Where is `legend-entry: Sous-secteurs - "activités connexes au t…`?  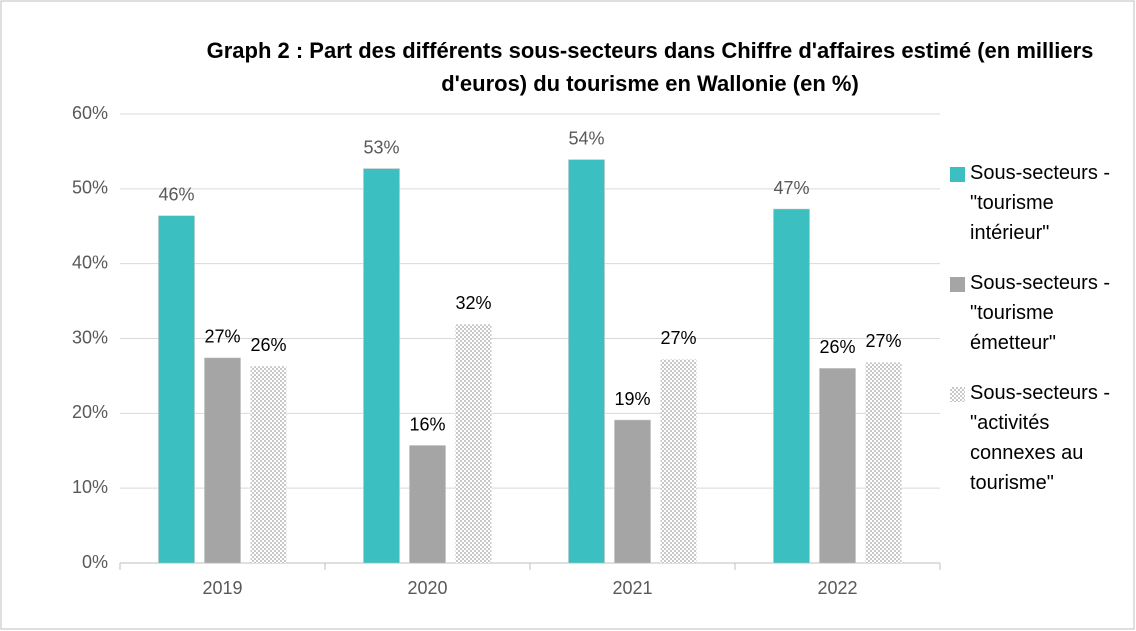
legend-entry: Sous-secteurs - "activités connexes au t… is located at coordinates (1038, 438).